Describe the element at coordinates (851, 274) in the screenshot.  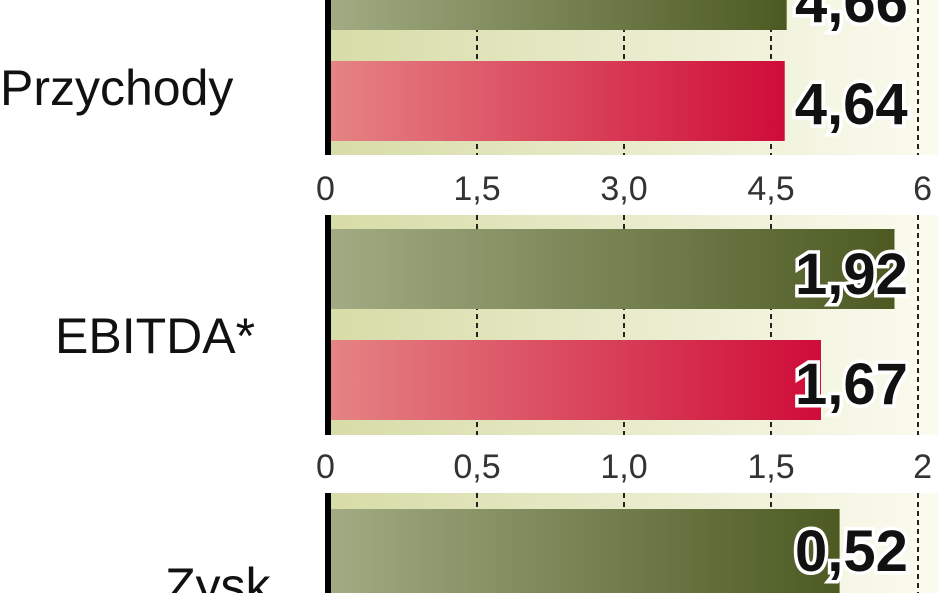
I see `data-label-ebitda-series-1: 1,92` at that location.